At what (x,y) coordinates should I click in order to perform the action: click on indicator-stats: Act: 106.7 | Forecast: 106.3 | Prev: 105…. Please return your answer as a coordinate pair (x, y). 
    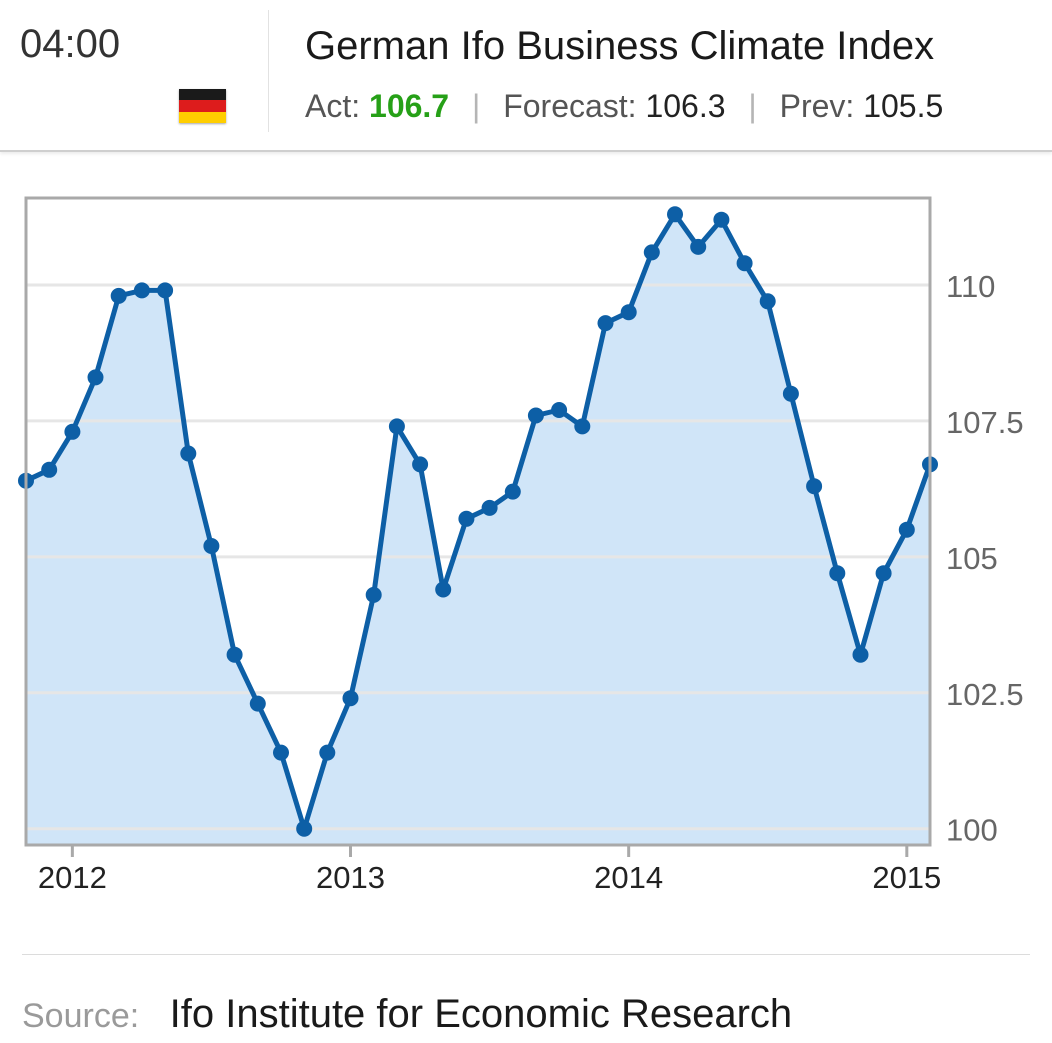
    Looking at the image, I should click on (624, 106).